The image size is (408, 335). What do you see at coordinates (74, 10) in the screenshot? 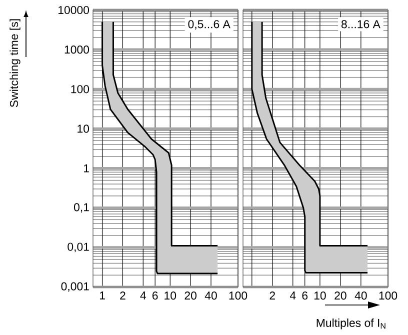
I see `y-tick-label: 10000` at bounding box center [74, 10].